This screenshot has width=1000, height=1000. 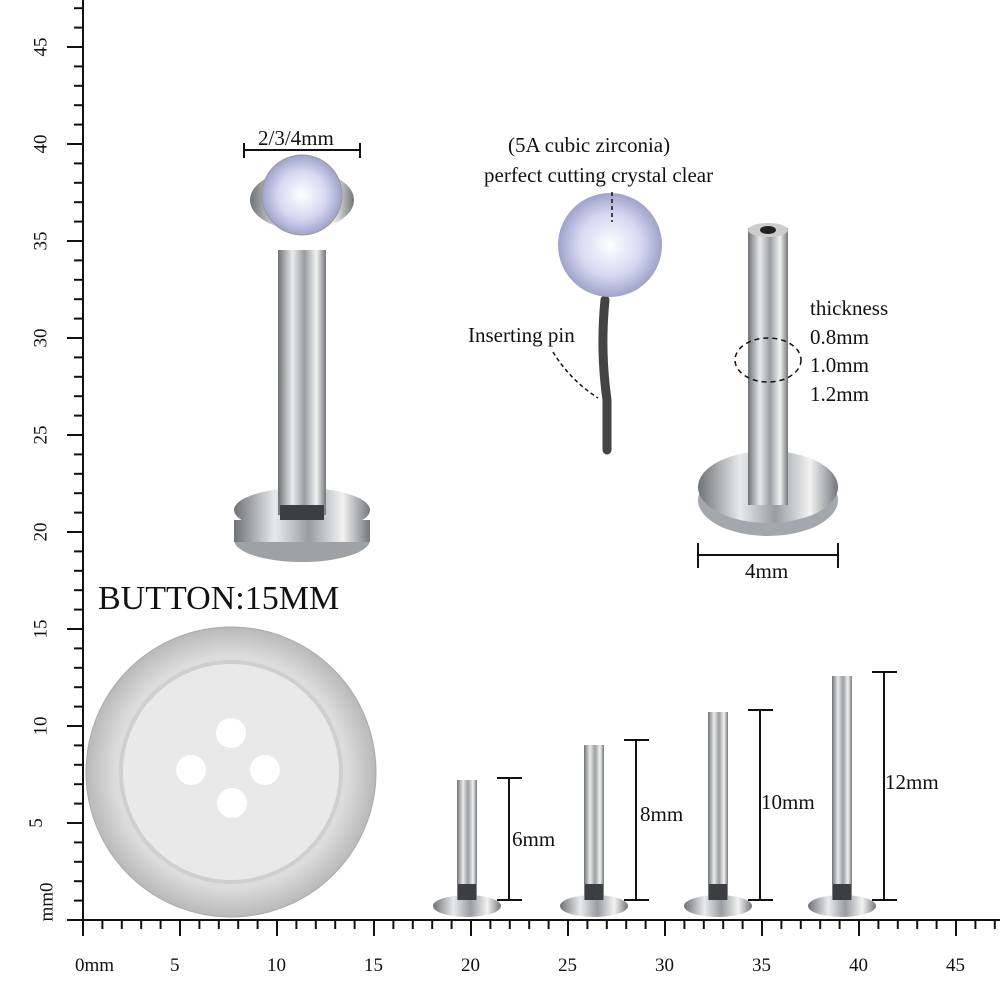 I want to click on horizontal-ruler-label: 35, so click(x=761, y=965).